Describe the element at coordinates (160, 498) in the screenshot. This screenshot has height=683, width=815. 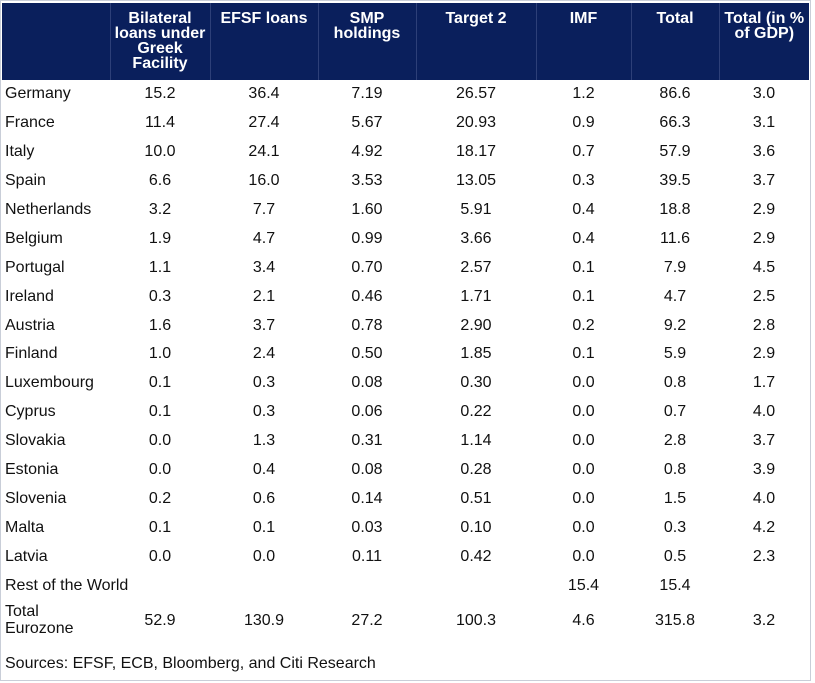
I see `cell-bilateral: 0.2` at that location.